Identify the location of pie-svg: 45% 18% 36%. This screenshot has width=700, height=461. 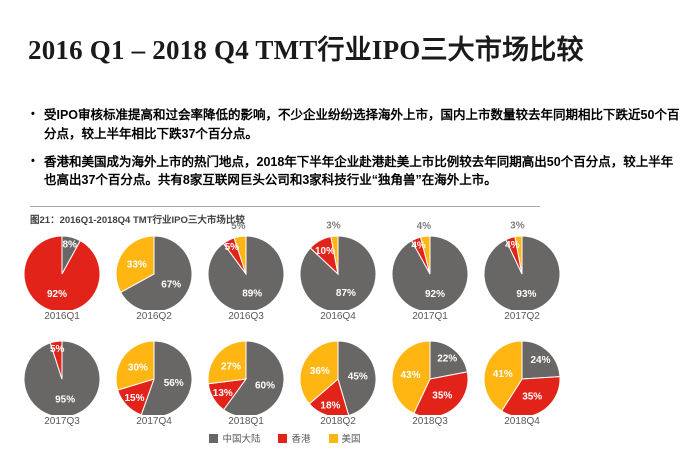
(338, 377).